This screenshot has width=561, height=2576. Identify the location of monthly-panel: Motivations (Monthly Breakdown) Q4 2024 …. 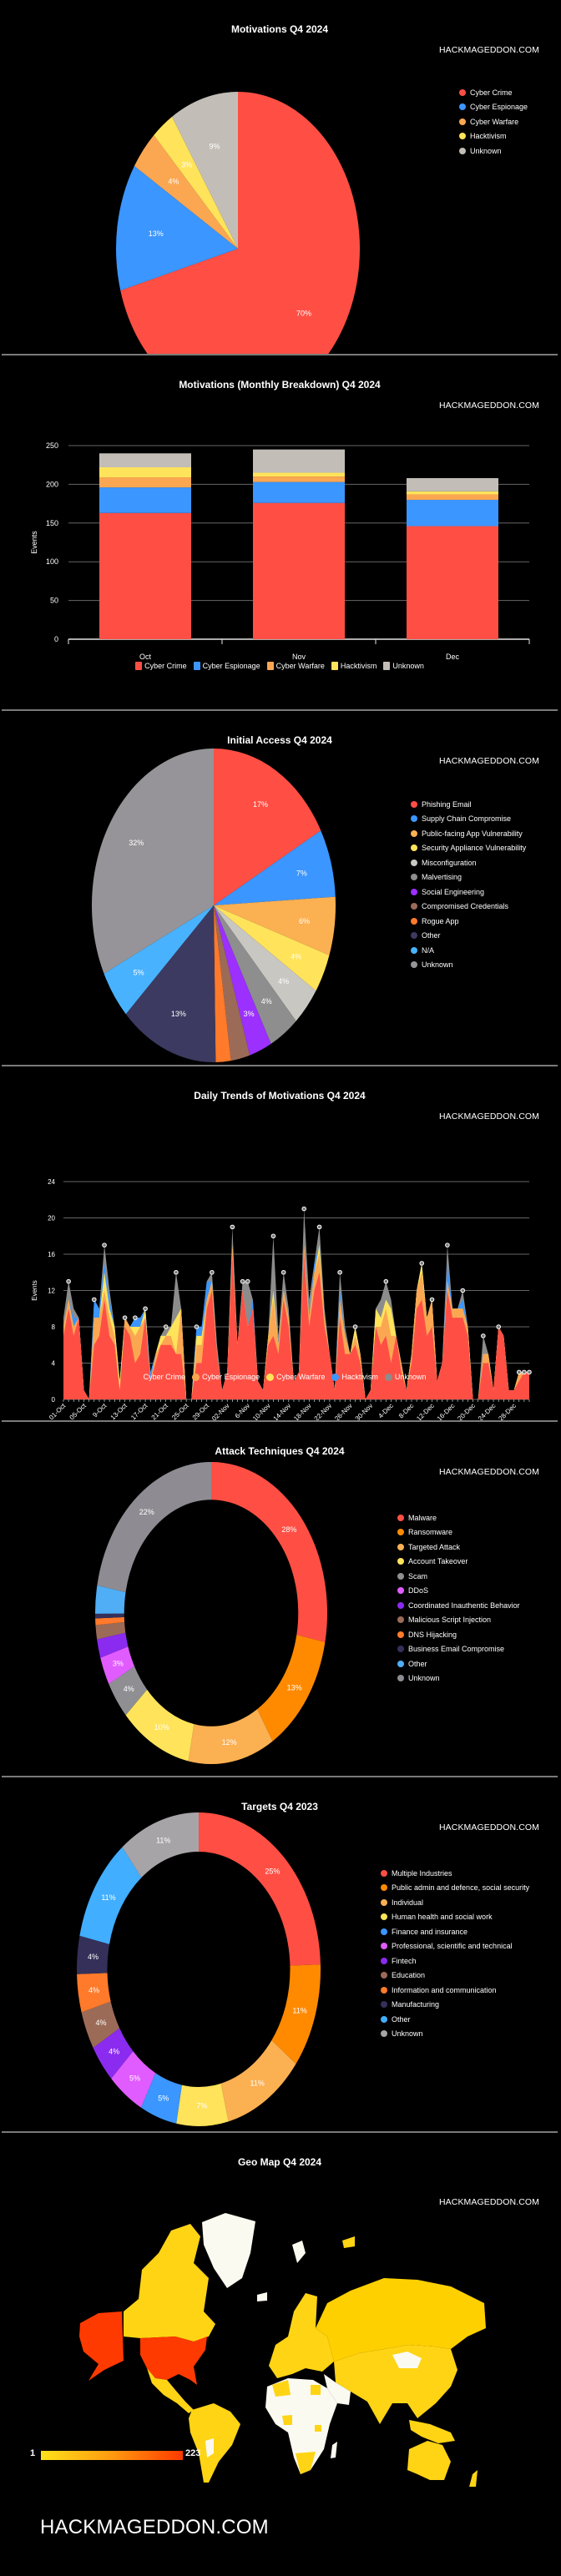
(280, 533).